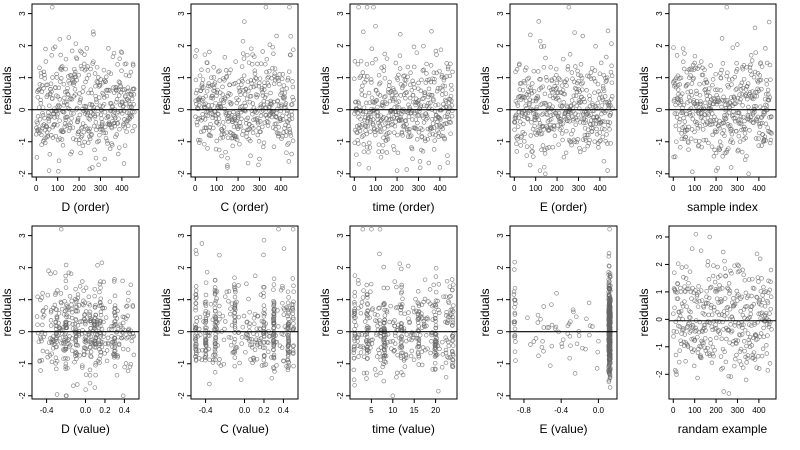  What do you see at coordinates (403, 88) in the screenshot?
I see `data-points` at bounding box center [403, 88].